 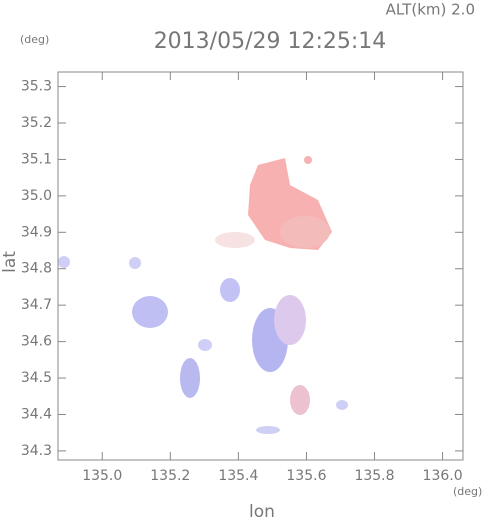 I want to click on x-tick-label: 135.0, so click(x=102, y=476).